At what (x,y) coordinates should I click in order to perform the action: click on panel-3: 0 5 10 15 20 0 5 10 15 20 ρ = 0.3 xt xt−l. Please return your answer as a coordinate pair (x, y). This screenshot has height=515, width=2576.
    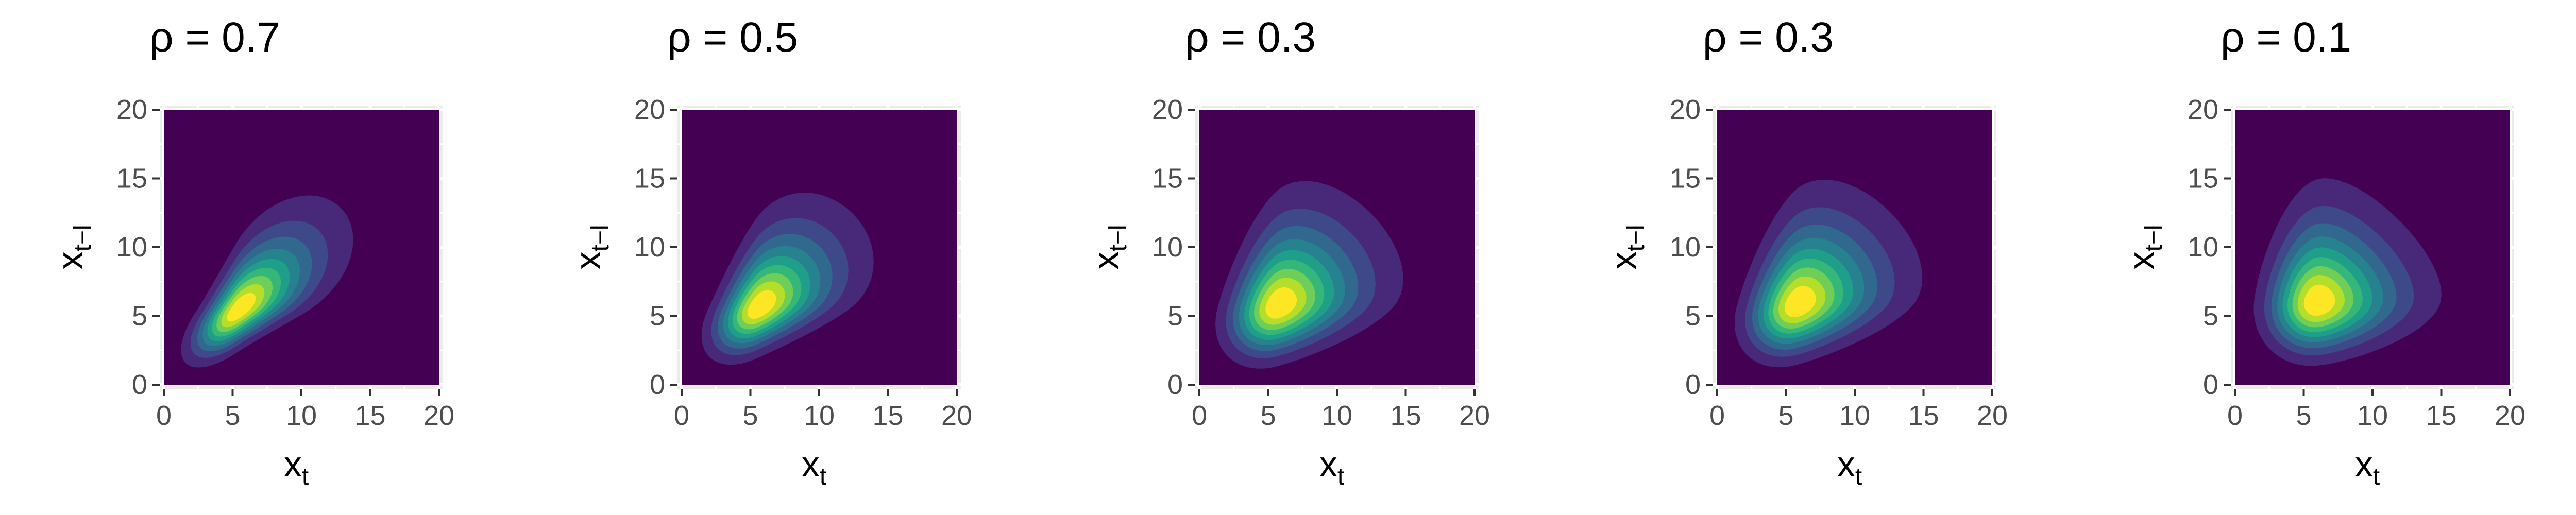
    Looking at the image, I should click on (1288, 252).